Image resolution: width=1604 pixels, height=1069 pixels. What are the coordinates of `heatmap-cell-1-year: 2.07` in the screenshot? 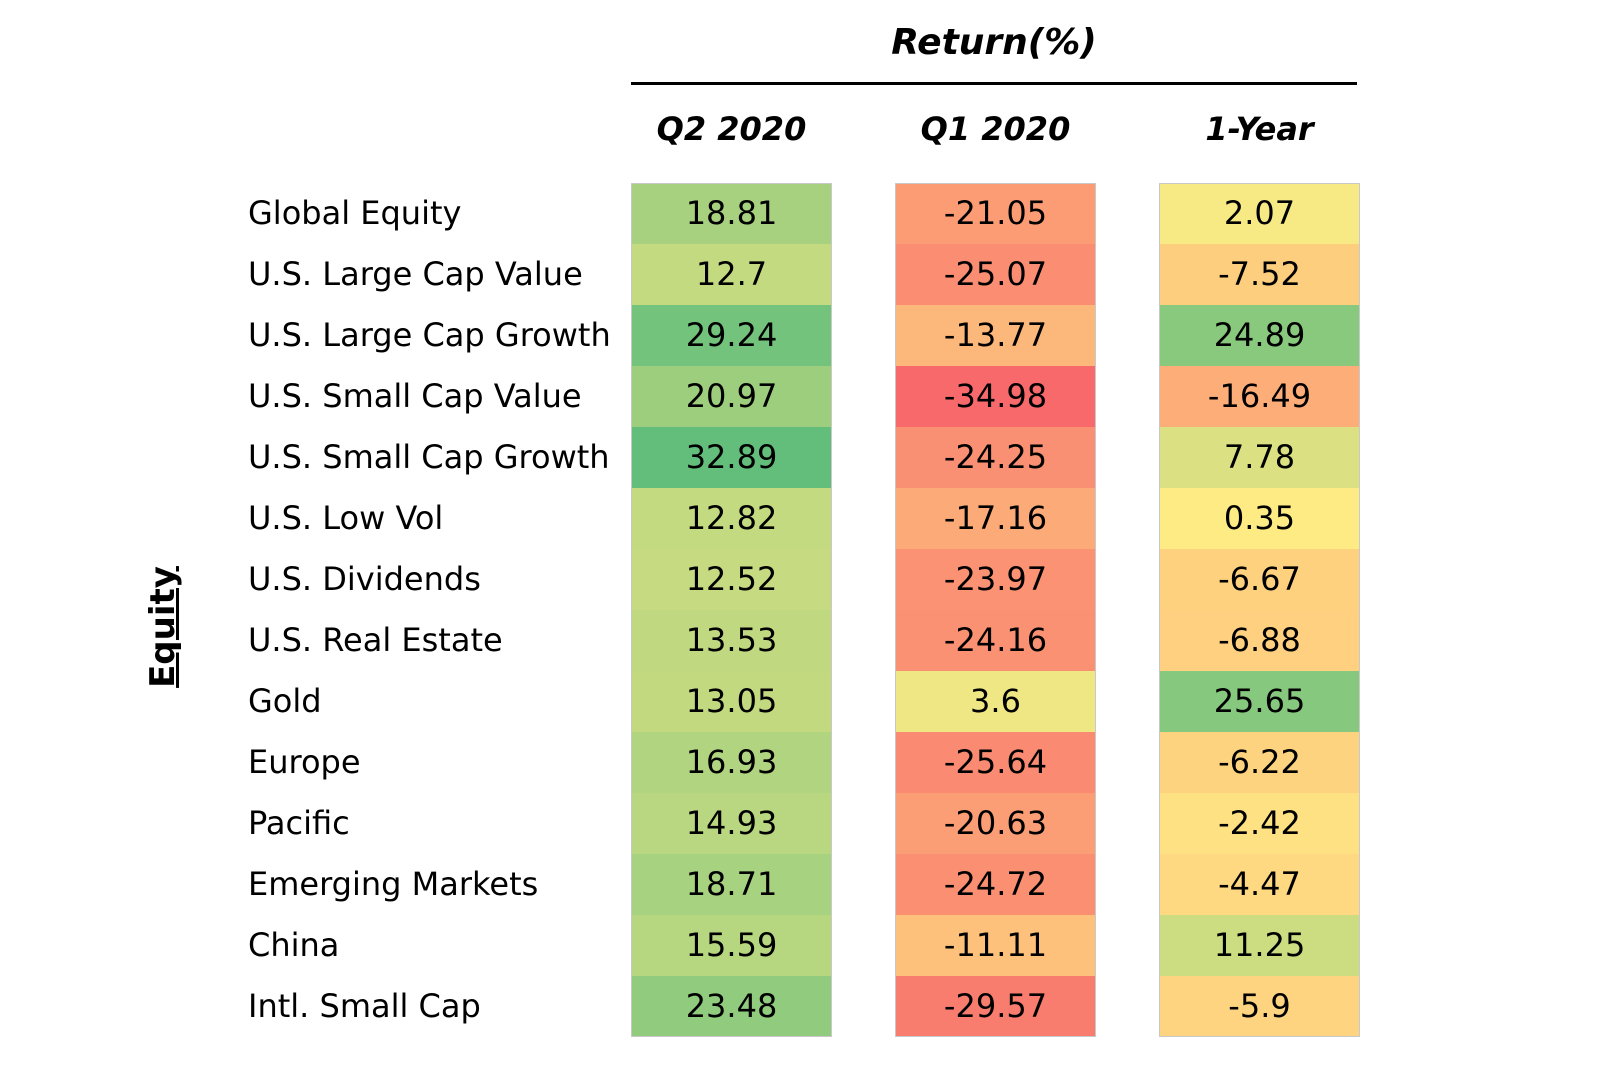 It's located at (1259, 213).